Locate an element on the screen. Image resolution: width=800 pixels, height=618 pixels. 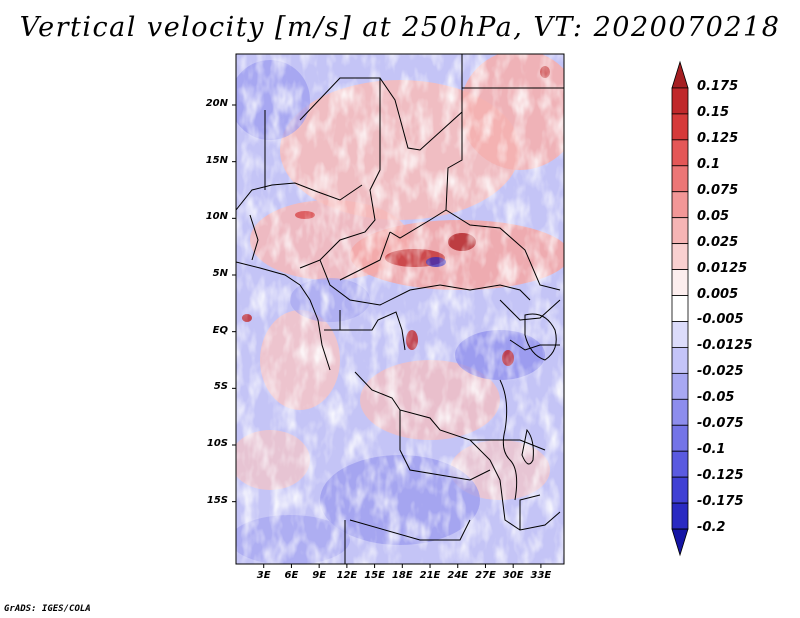
colorbar-label: 0.075 is located at coordinates (718, 190).